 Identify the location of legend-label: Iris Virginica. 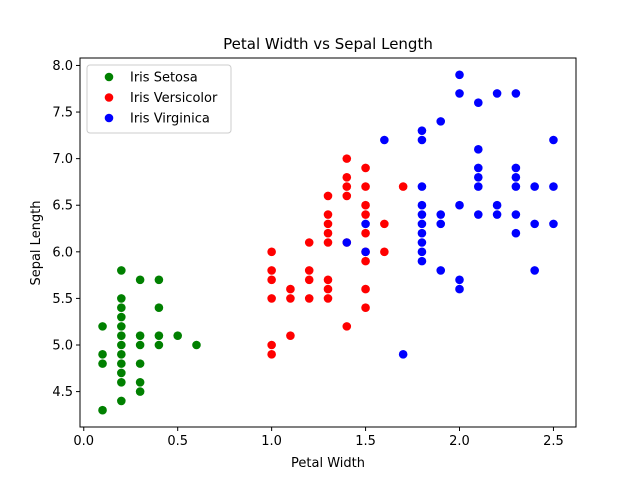
(170, 119).